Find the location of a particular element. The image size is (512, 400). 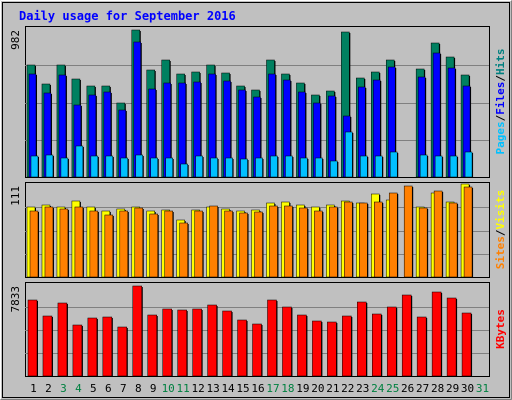

legend-entry: Pages is located at coordinates (500, 137).